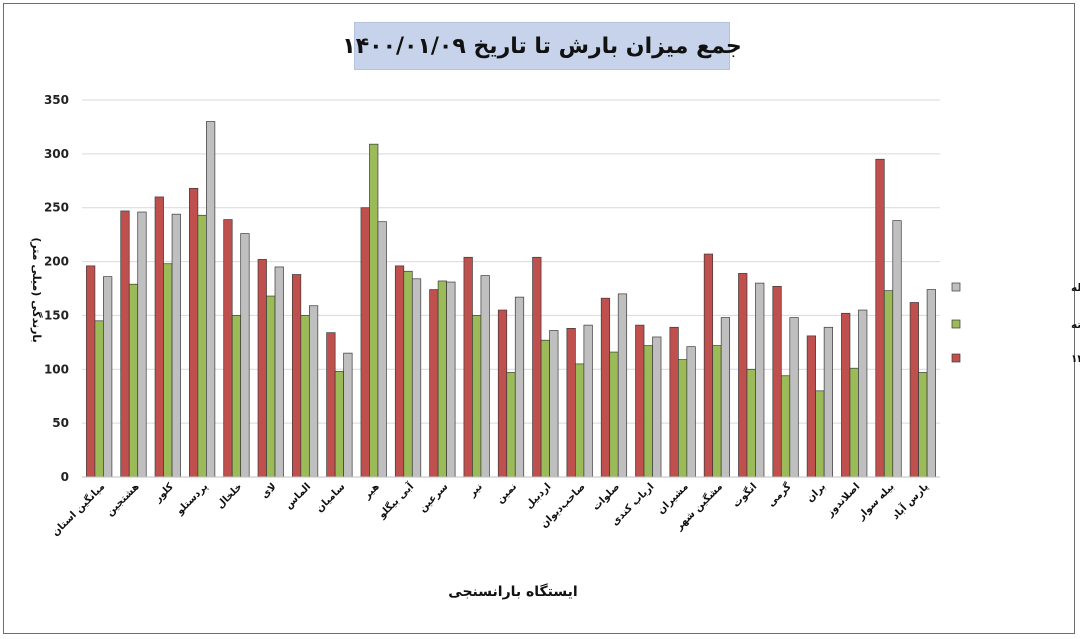  What do you see at coordinates (744, 495) in the screenshot?
I see `x-category-label: انگوت` at bounding box center [744, 495].